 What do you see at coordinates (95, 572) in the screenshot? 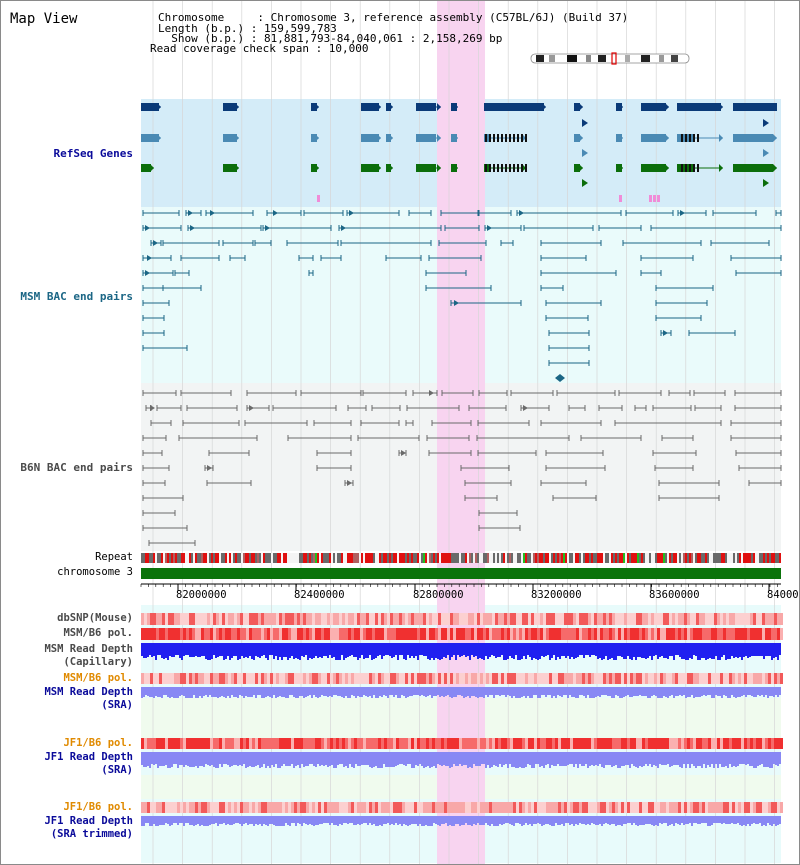
I see `track-label-chromosome: chromosome 3` at bounding box center [95, 572].